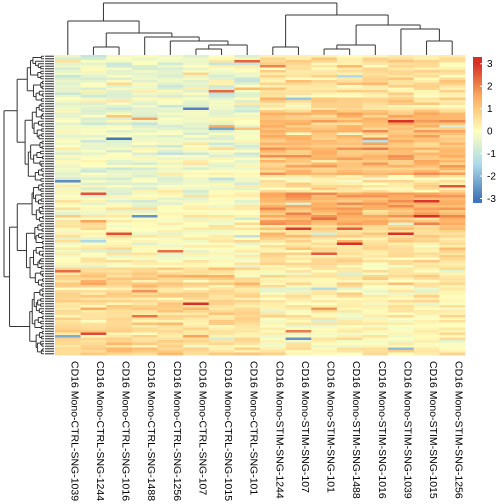 This screenshot has width=504, height=504. Describe the element at coordinates (228, 431) in the screenshot. I see `column-label: CD16 Mono-CTRL-SNG-1015` at that location.